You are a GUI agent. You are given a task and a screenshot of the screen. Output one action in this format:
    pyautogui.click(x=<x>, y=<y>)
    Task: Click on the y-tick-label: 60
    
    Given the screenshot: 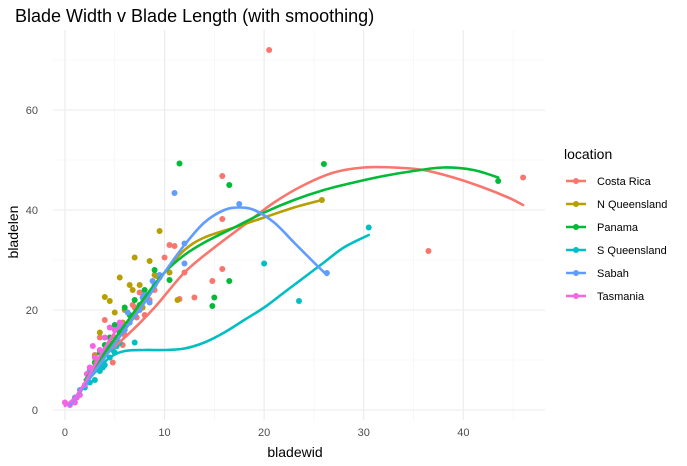 What is the action you would take?
    pyautogui.click(x=32, y=111)
    